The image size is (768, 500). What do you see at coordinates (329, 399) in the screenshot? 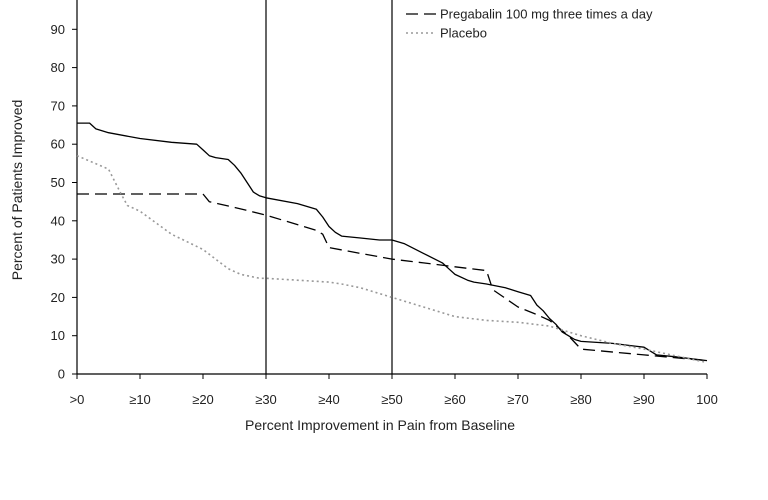
I see `x-tick-label: ≥40` at bounding box center [329, 399].